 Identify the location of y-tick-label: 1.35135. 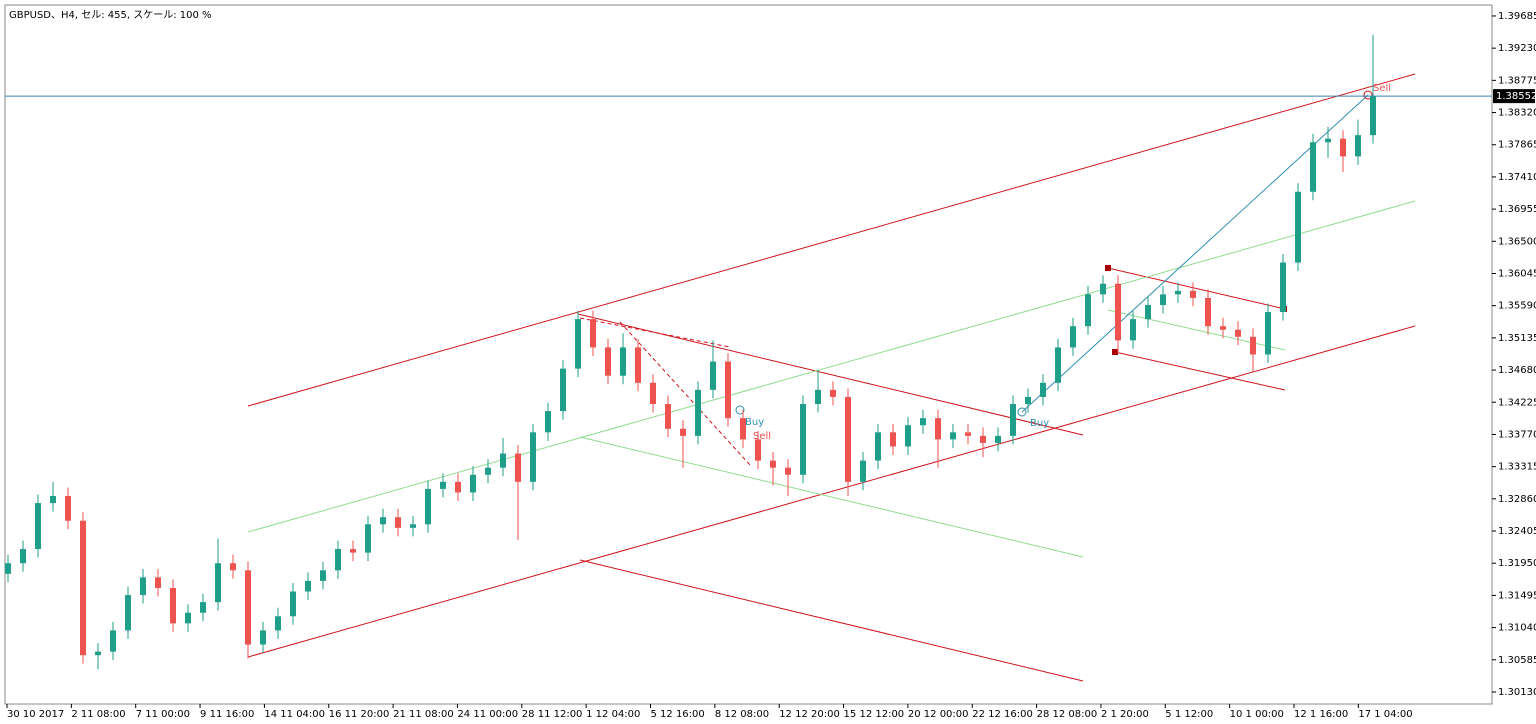
(1517, 338).